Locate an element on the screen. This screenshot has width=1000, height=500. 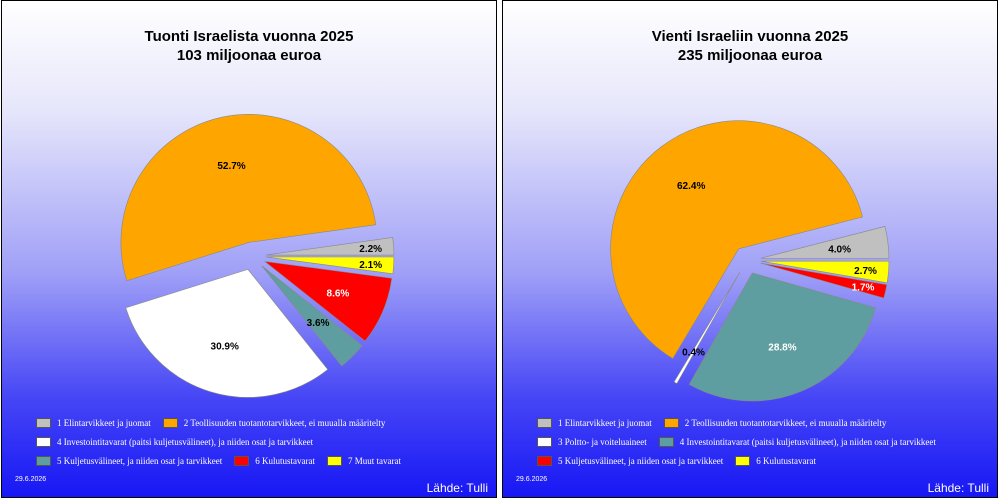
slice-value-label: 4.0% is located at coordinates (839, 249).